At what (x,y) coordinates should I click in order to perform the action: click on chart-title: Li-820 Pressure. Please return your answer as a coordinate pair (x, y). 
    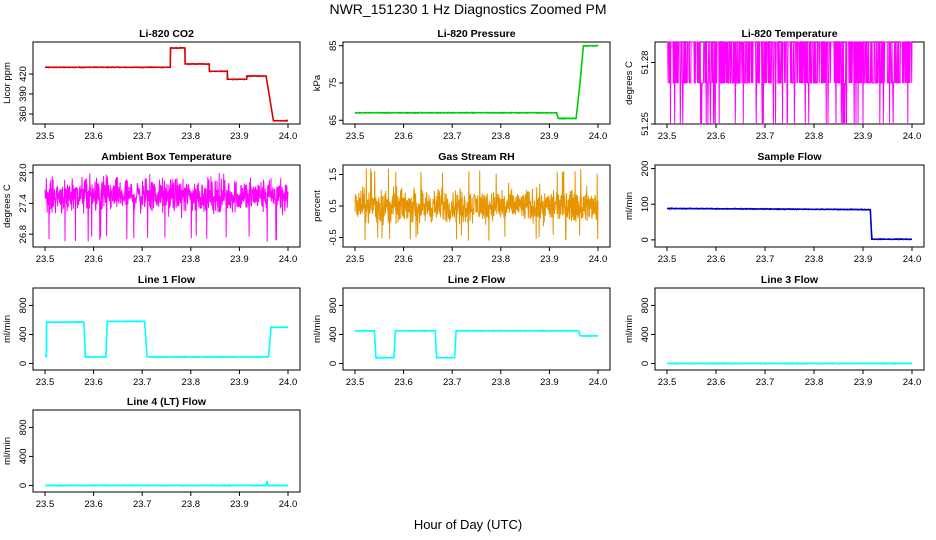
    Looking at the image, I should click on (476, 34).